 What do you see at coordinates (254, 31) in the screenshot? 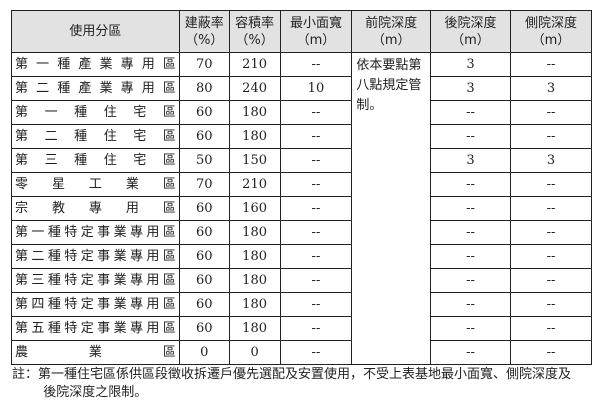
I see `header-far: 容積率（%）` at bounding box center [254, 31].